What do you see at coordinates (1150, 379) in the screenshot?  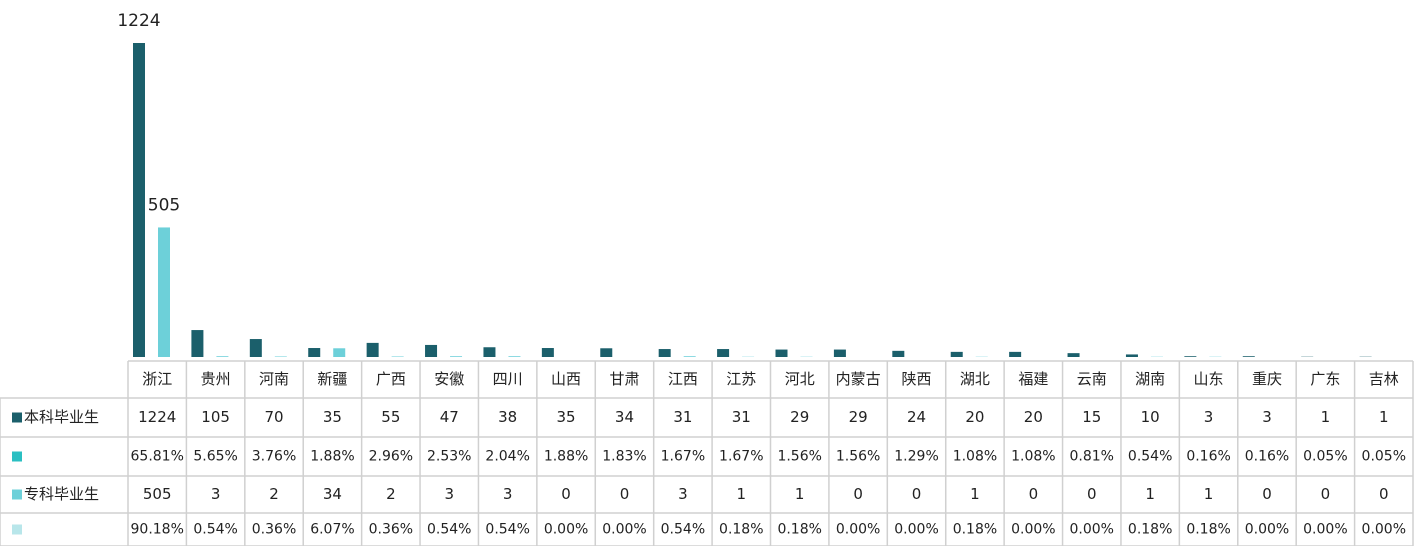 I see `category-label: 湖南` at bounding box center [1150, 379].